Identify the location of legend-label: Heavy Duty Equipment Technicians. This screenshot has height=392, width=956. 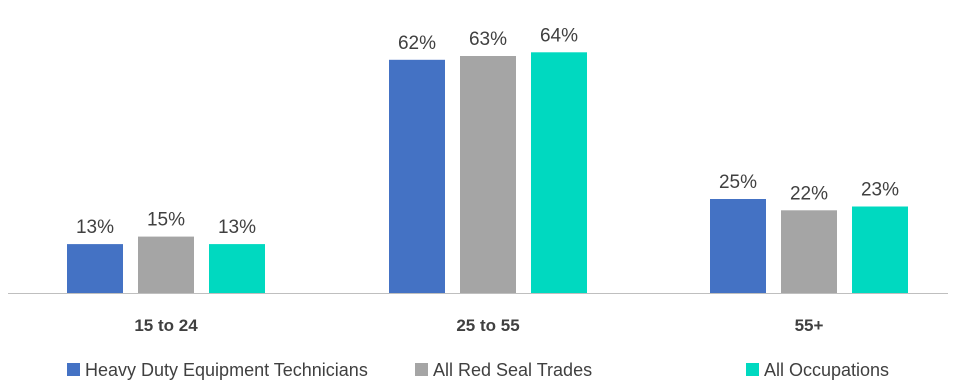
(226, 370).